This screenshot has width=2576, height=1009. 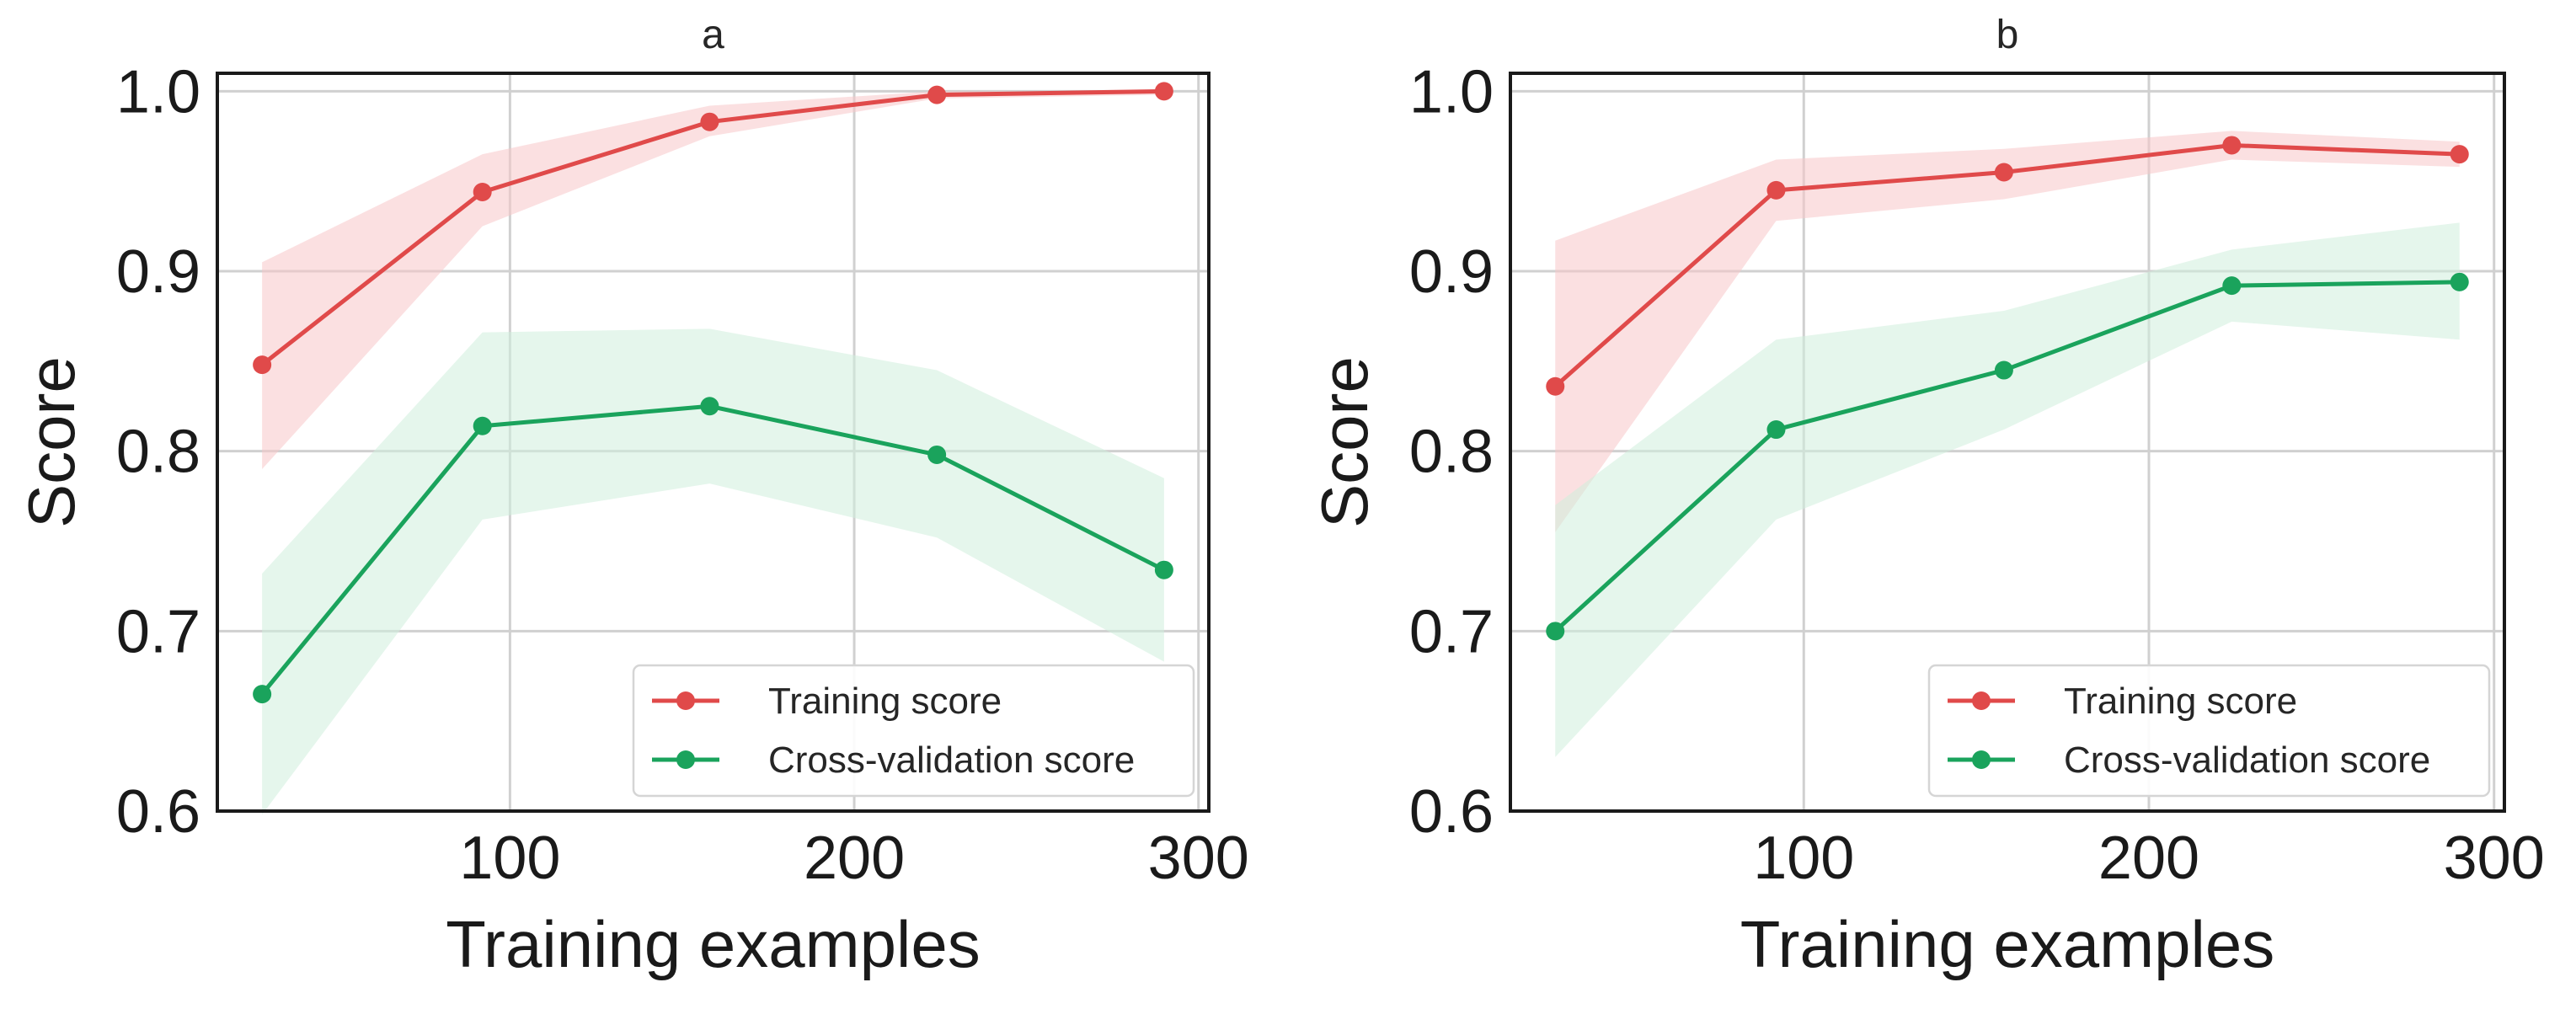 What do you see at coordinates (713, 35) in the screenshot?
I see `chart-title: a` at bounding box center [713, 35].